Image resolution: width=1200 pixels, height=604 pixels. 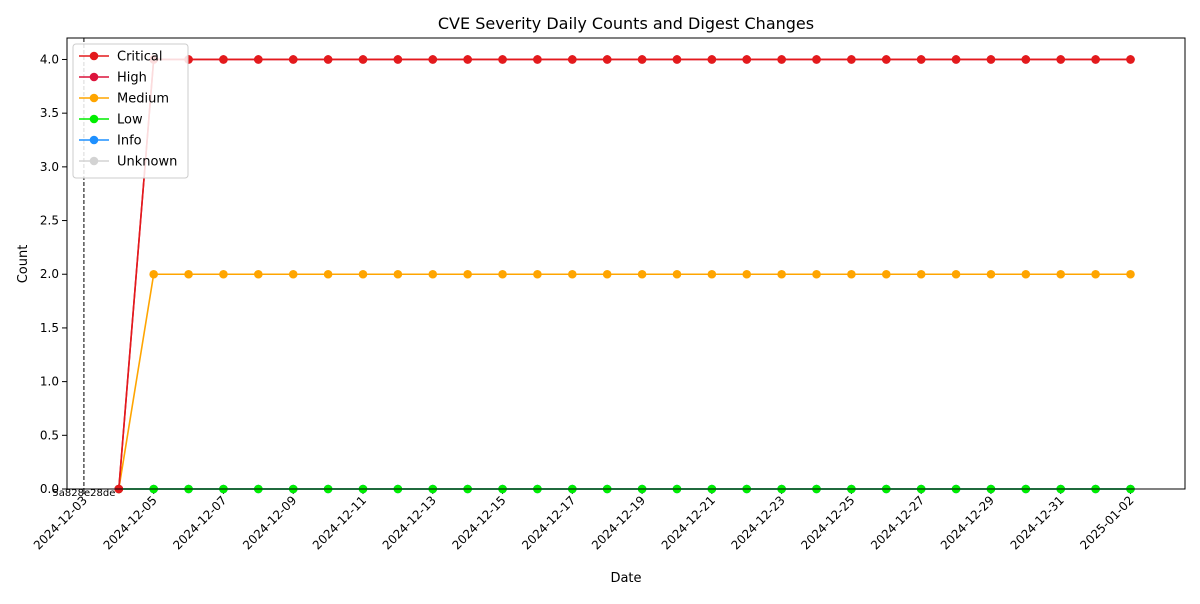 What do you see at coordinates (23, 264) in the screenshot?
I see `y-axis-label: Count` at bounding box center [23, 264].